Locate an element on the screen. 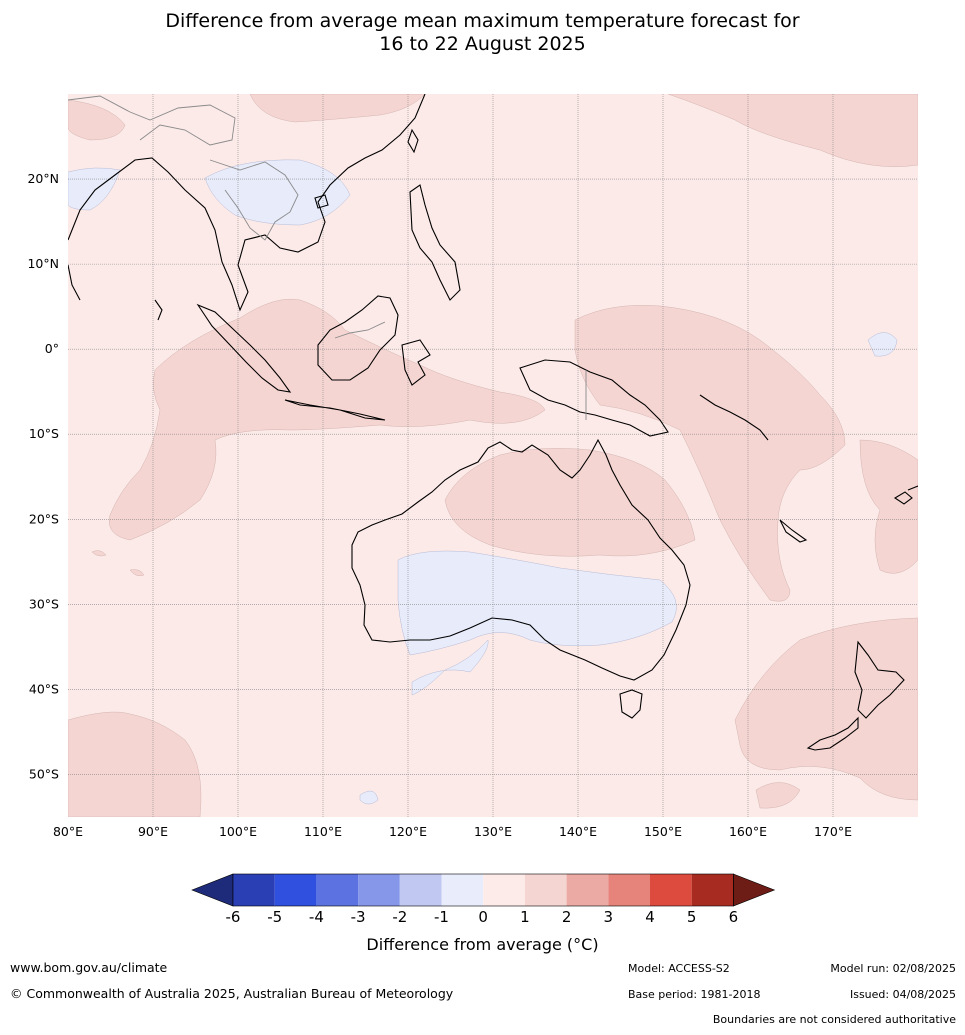 The height and width of the screenshot is (1035, 965). colorbar-tick-label: -3 is located at coordinates (358, 917).